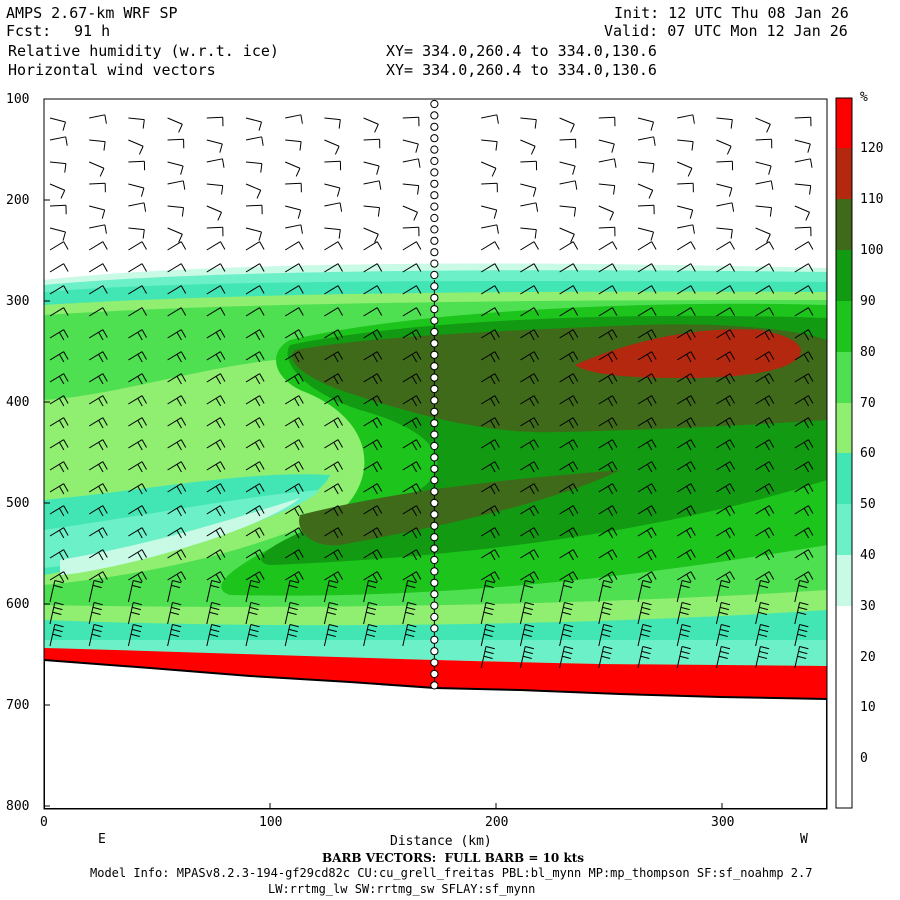 The height and width of the screenshot is (900, 900). What do you see at coordinates (497, 822) in the screenshot?
I see `x-tick-200: 200` at bounding box center [497, 822].